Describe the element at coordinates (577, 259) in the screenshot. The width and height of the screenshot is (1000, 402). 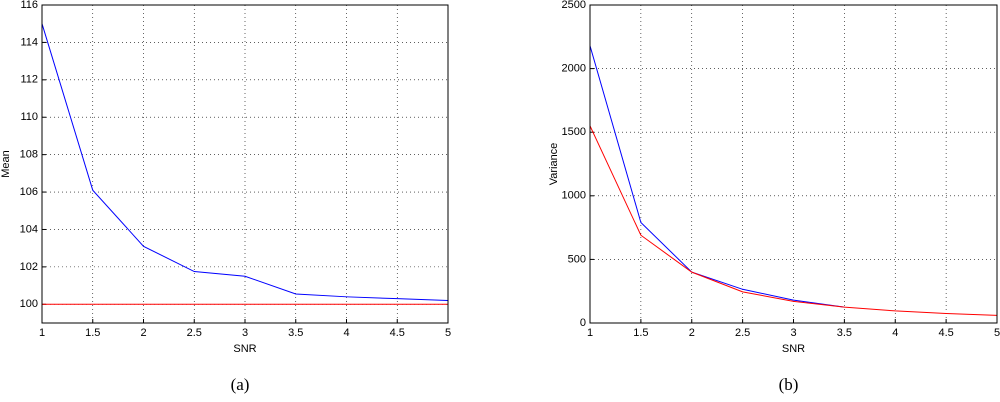
I see `y-tick-label: 500` at that location.